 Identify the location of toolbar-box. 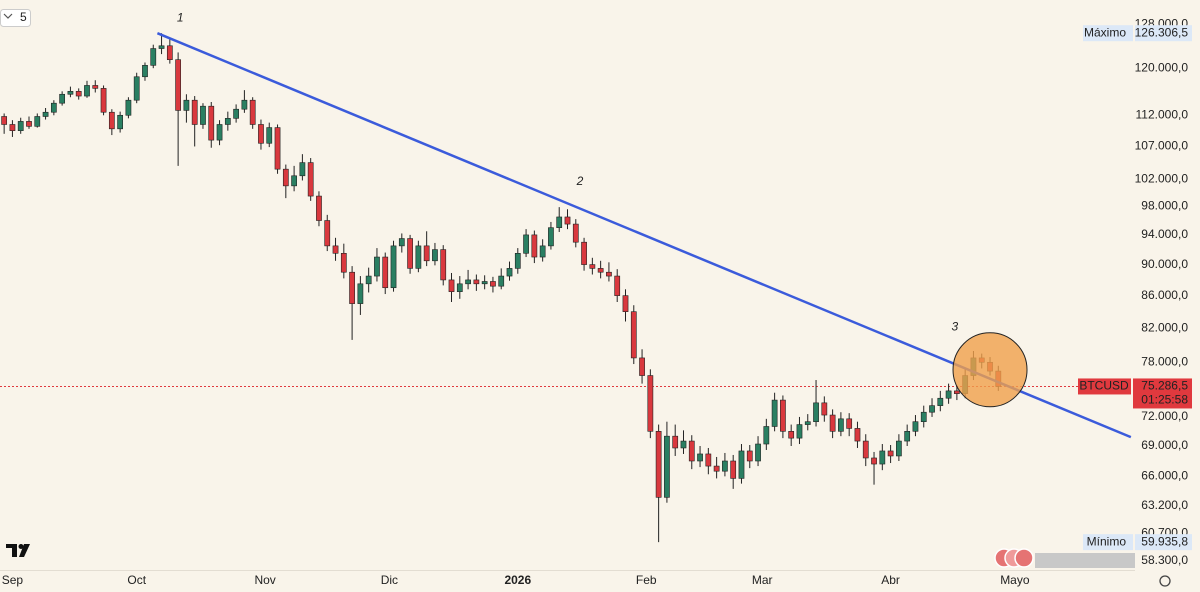
(15, 18).